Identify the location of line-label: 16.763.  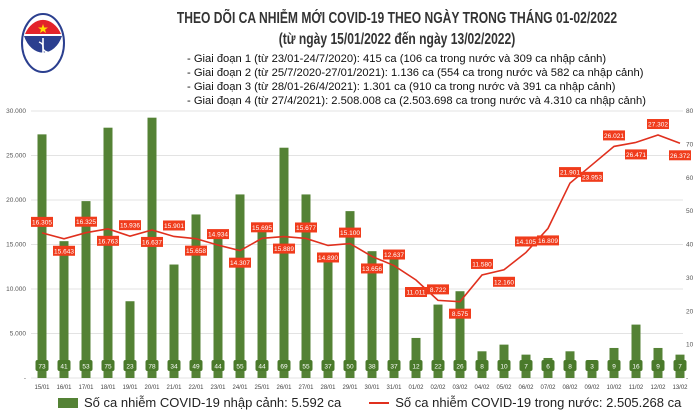
(108, 241).